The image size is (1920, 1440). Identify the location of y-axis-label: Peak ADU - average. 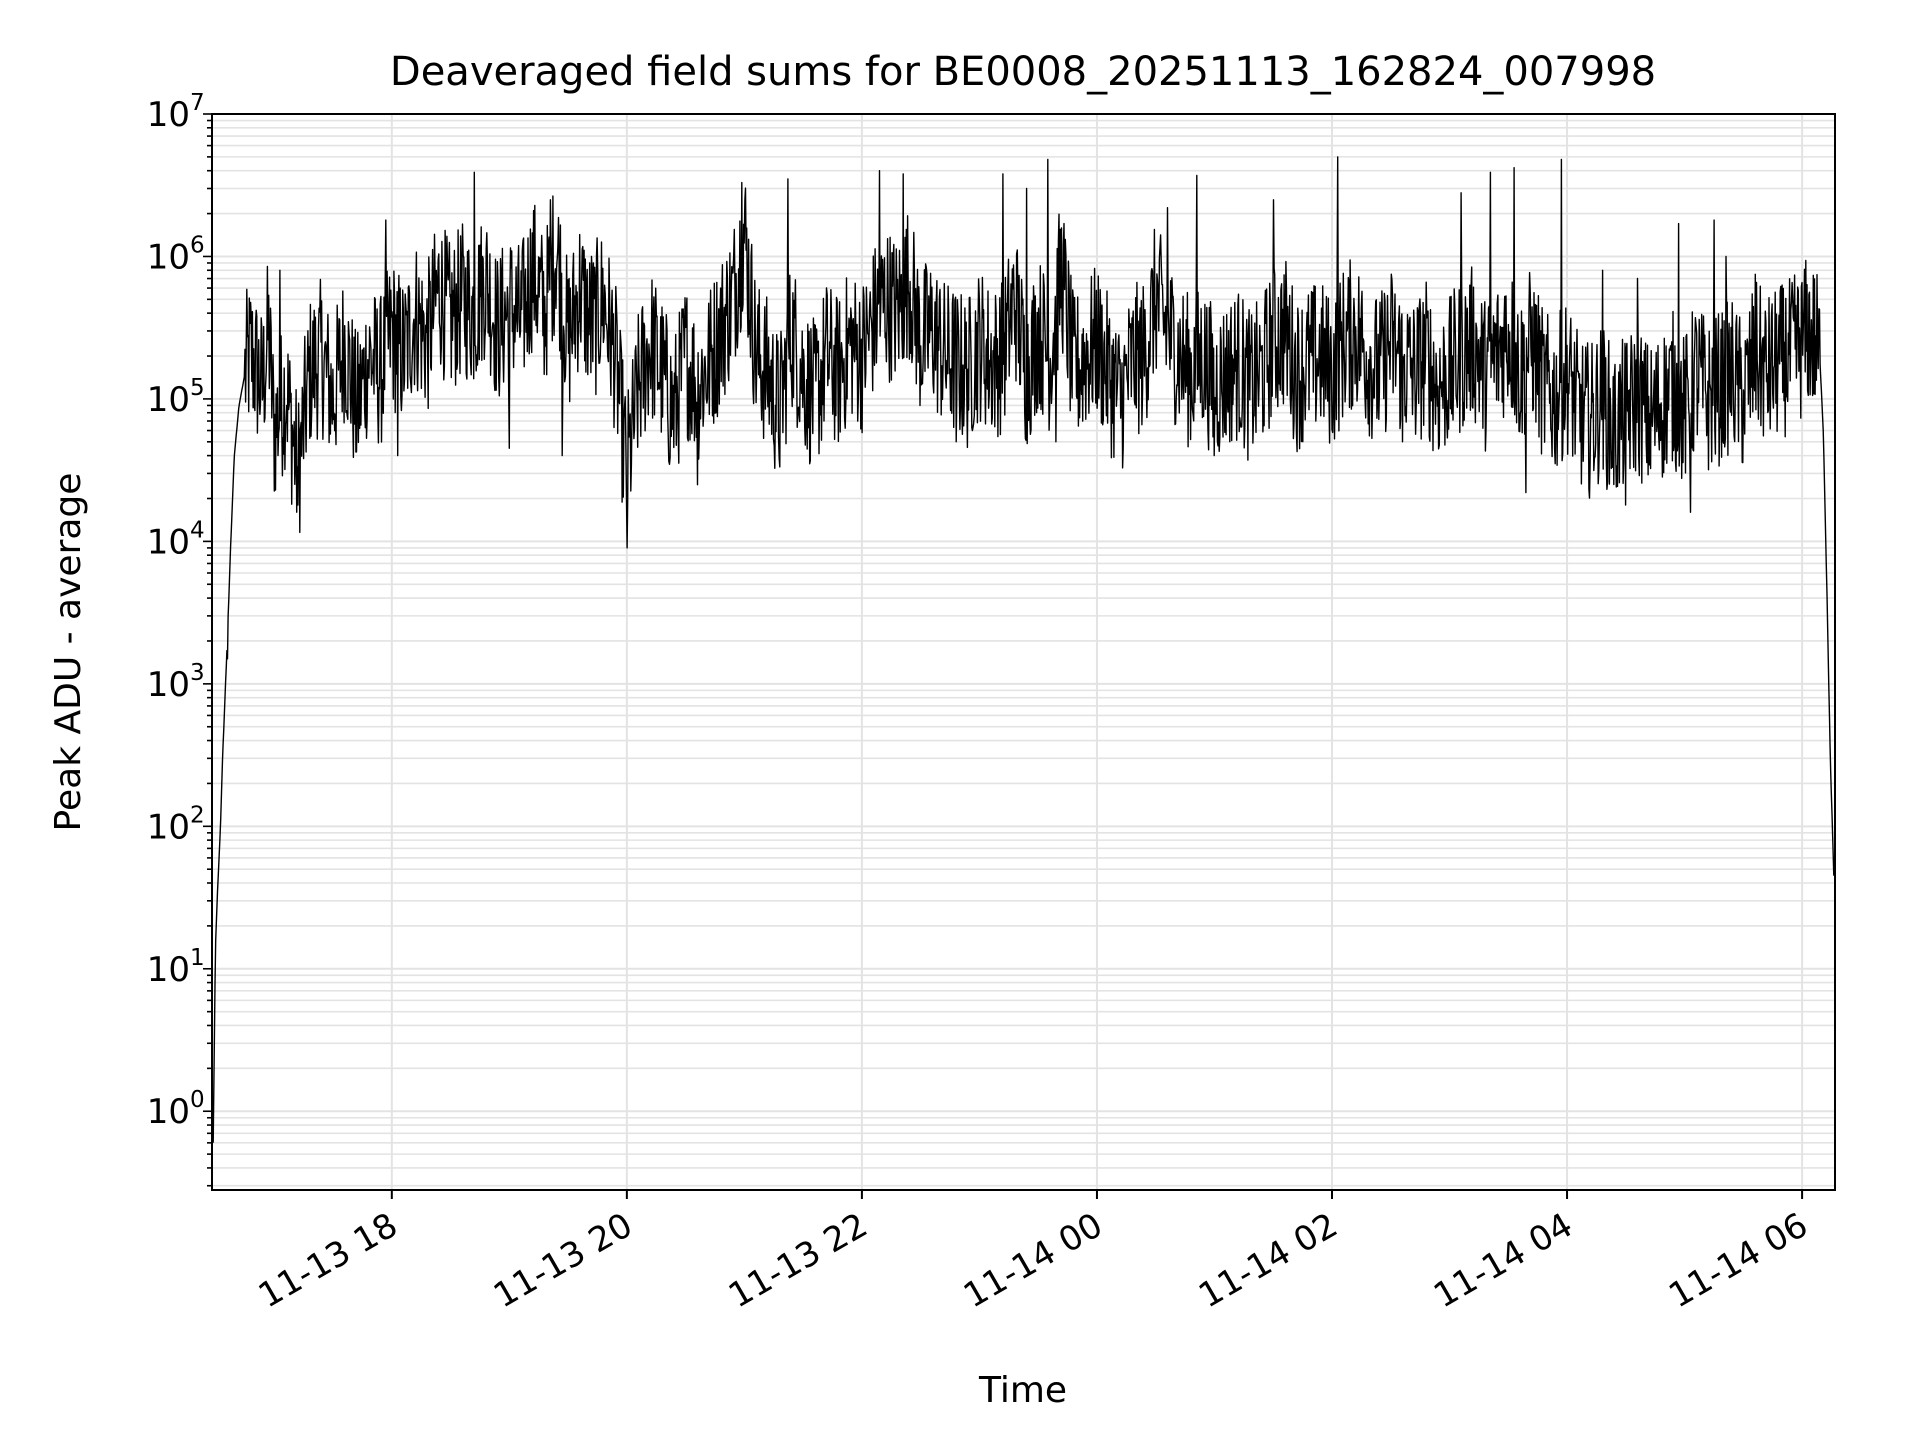
(68, 652).